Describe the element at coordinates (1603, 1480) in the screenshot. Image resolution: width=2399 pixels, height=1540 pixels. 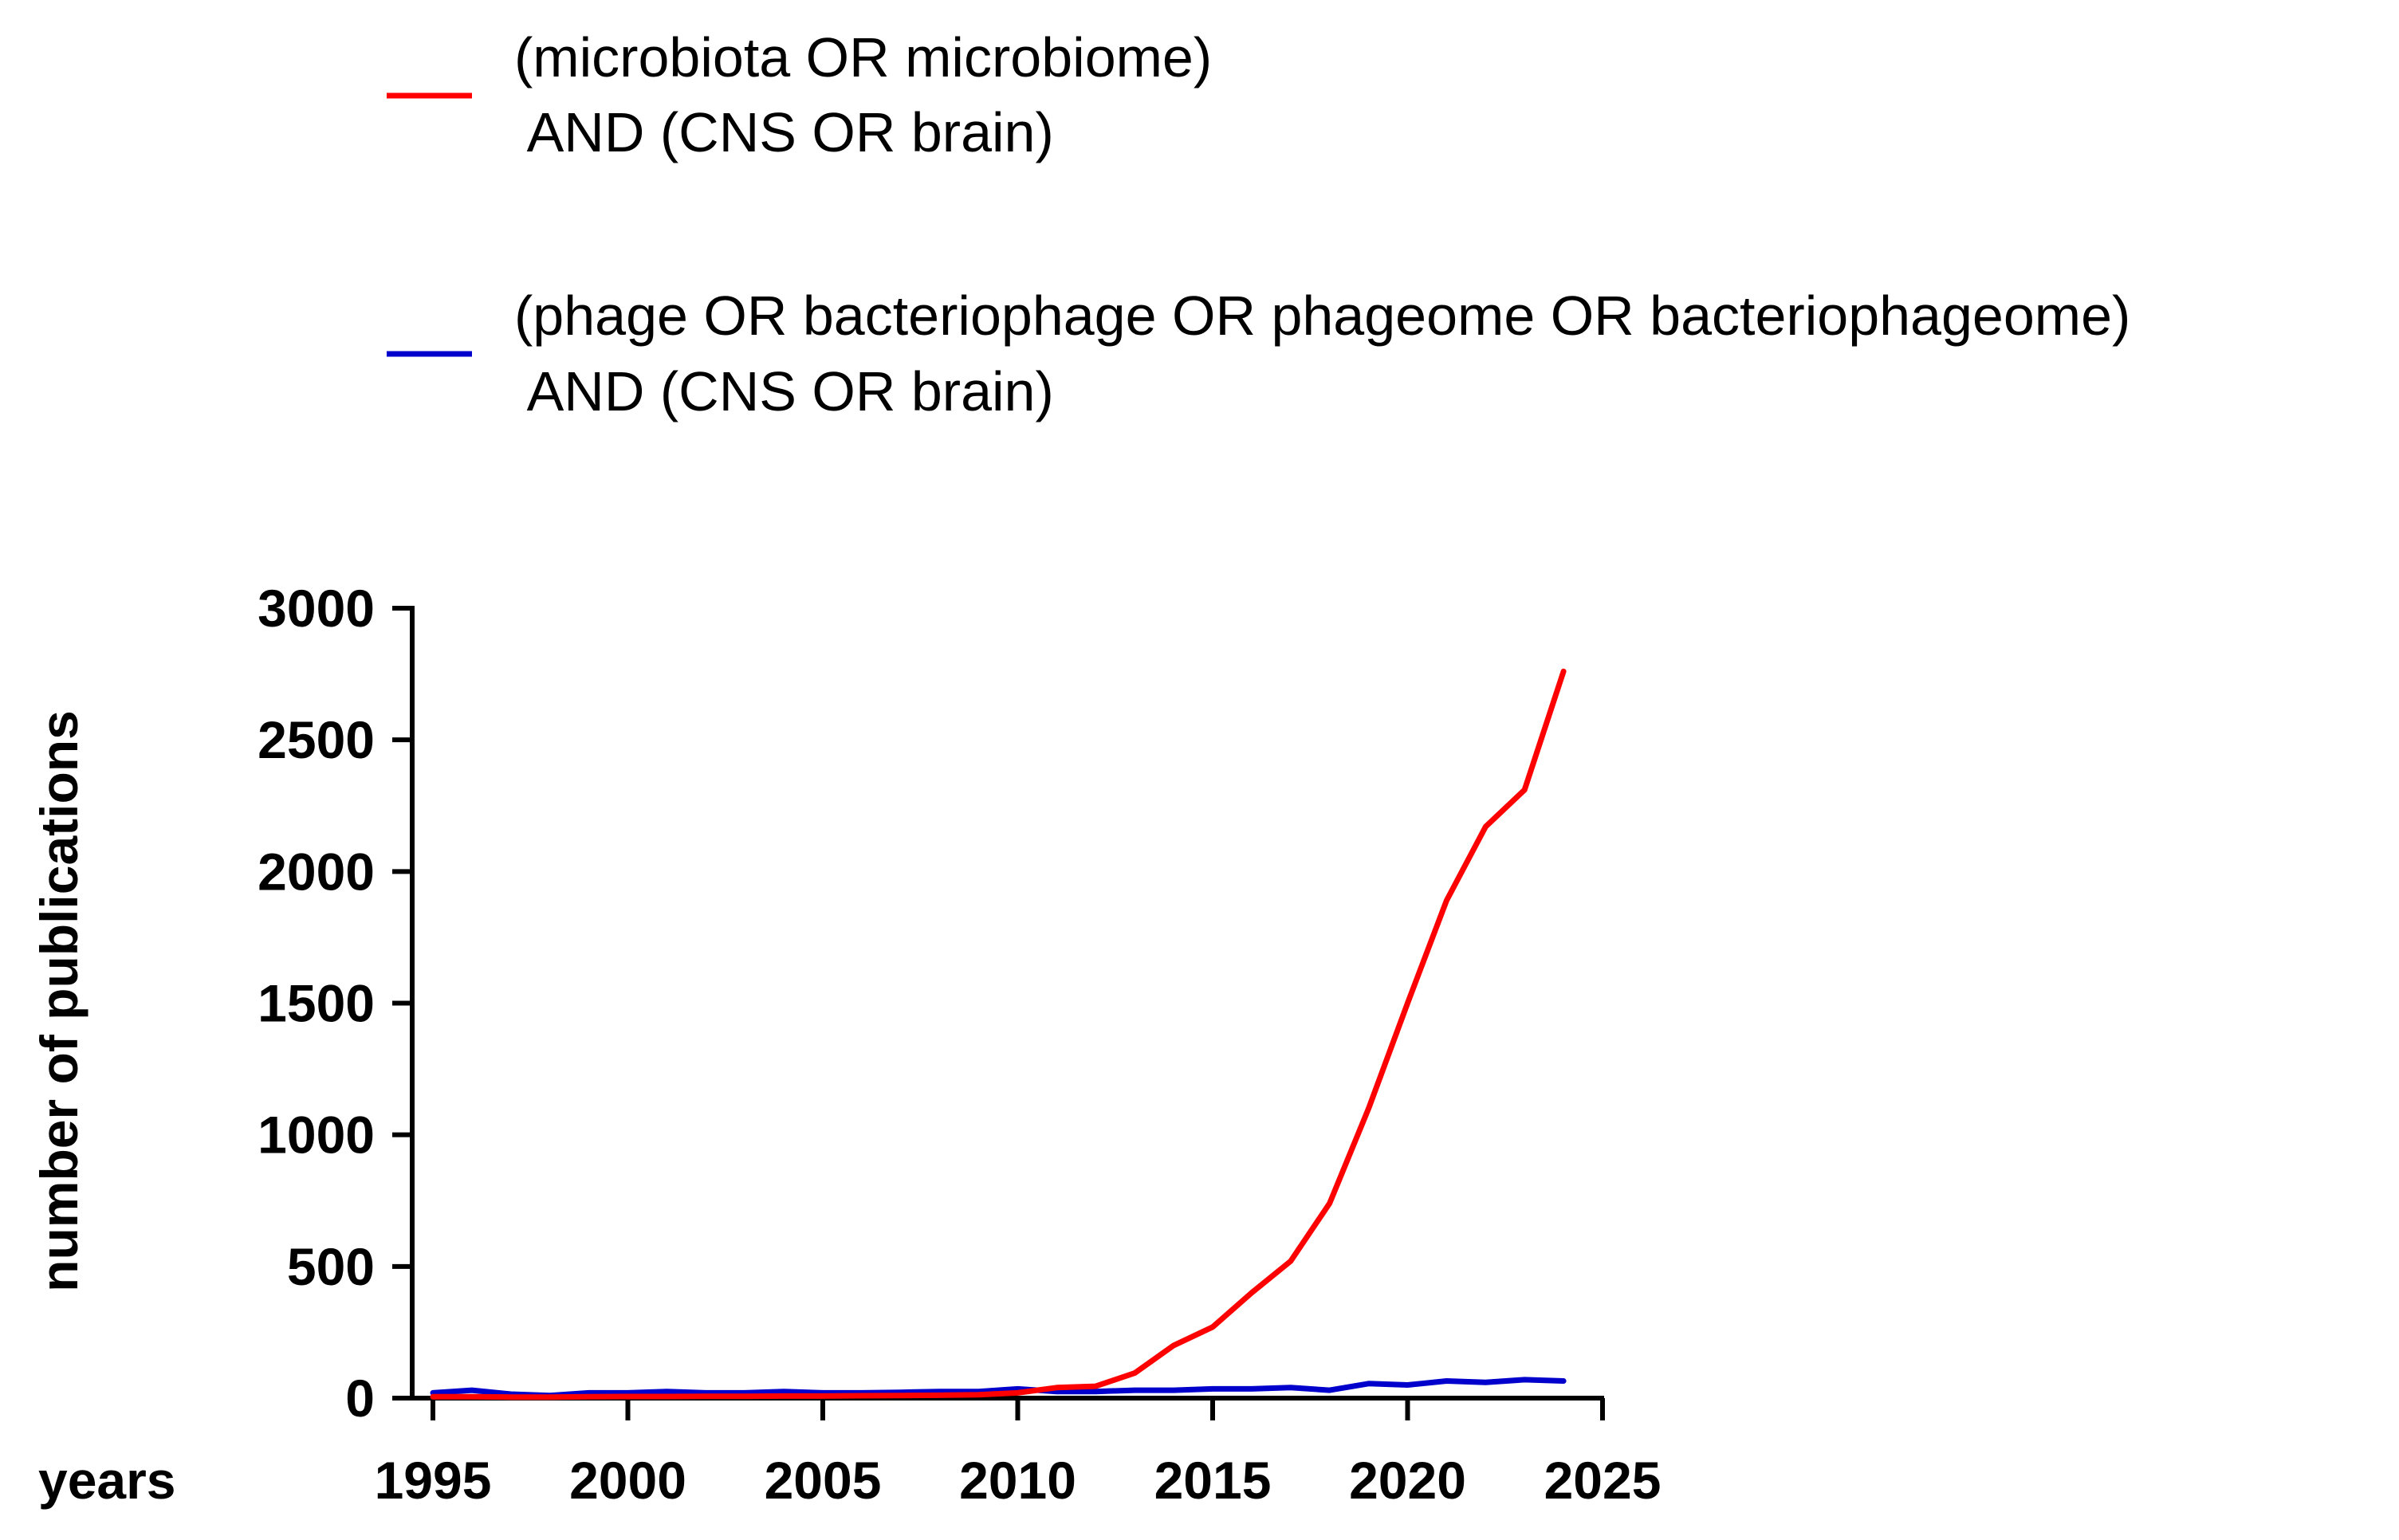
I see `x-tick-label: 2025` at that location.